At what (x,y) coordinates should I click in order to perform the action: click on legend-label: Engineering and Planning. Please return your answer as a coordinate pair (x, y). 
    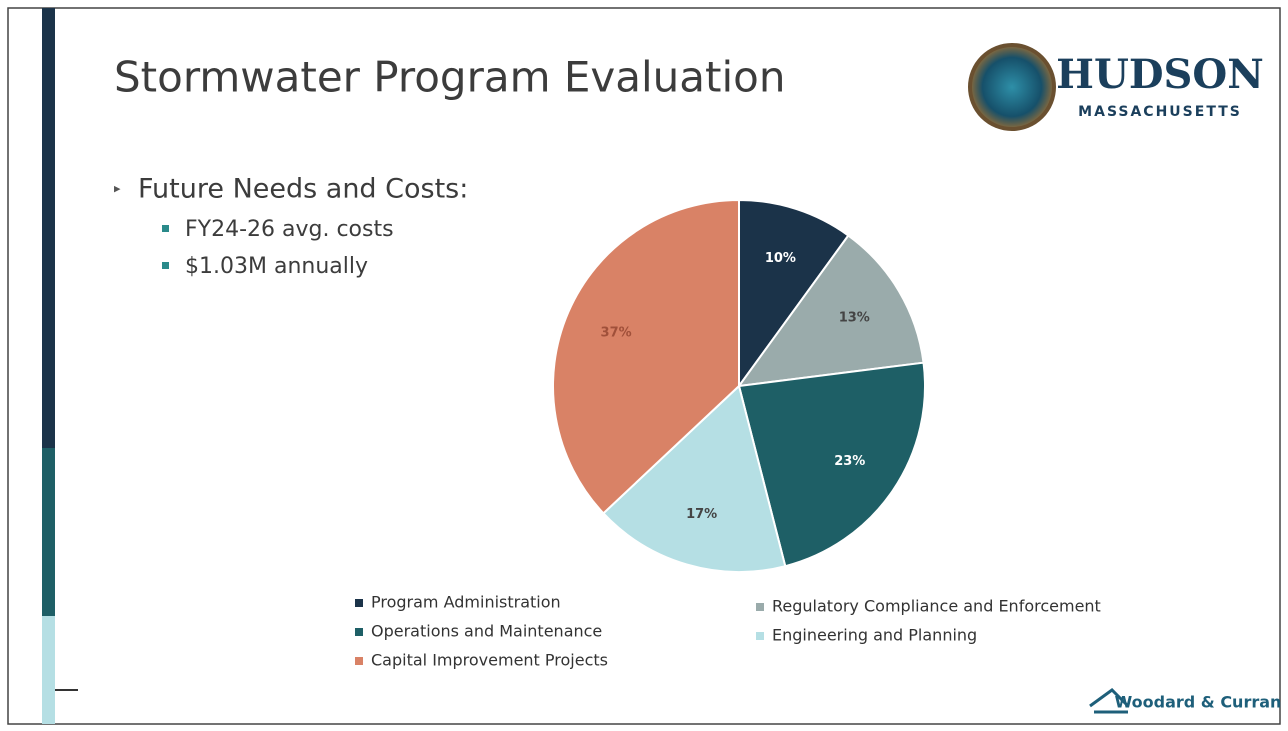
    Looking at the image, I should click on (874, 635).